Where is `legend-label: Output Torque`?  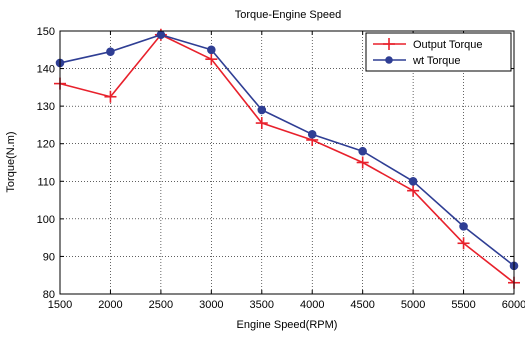 legend-label: Output Torque is located at coordinates (448, 45).